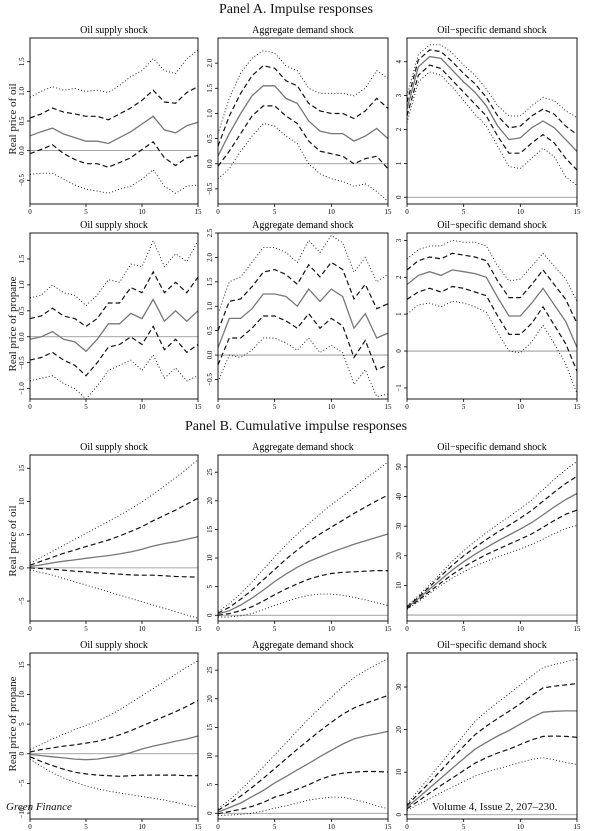  Describe the element at coordinates (22, 601) in the screenshot. I see `y-tick-label: −5` at that location.